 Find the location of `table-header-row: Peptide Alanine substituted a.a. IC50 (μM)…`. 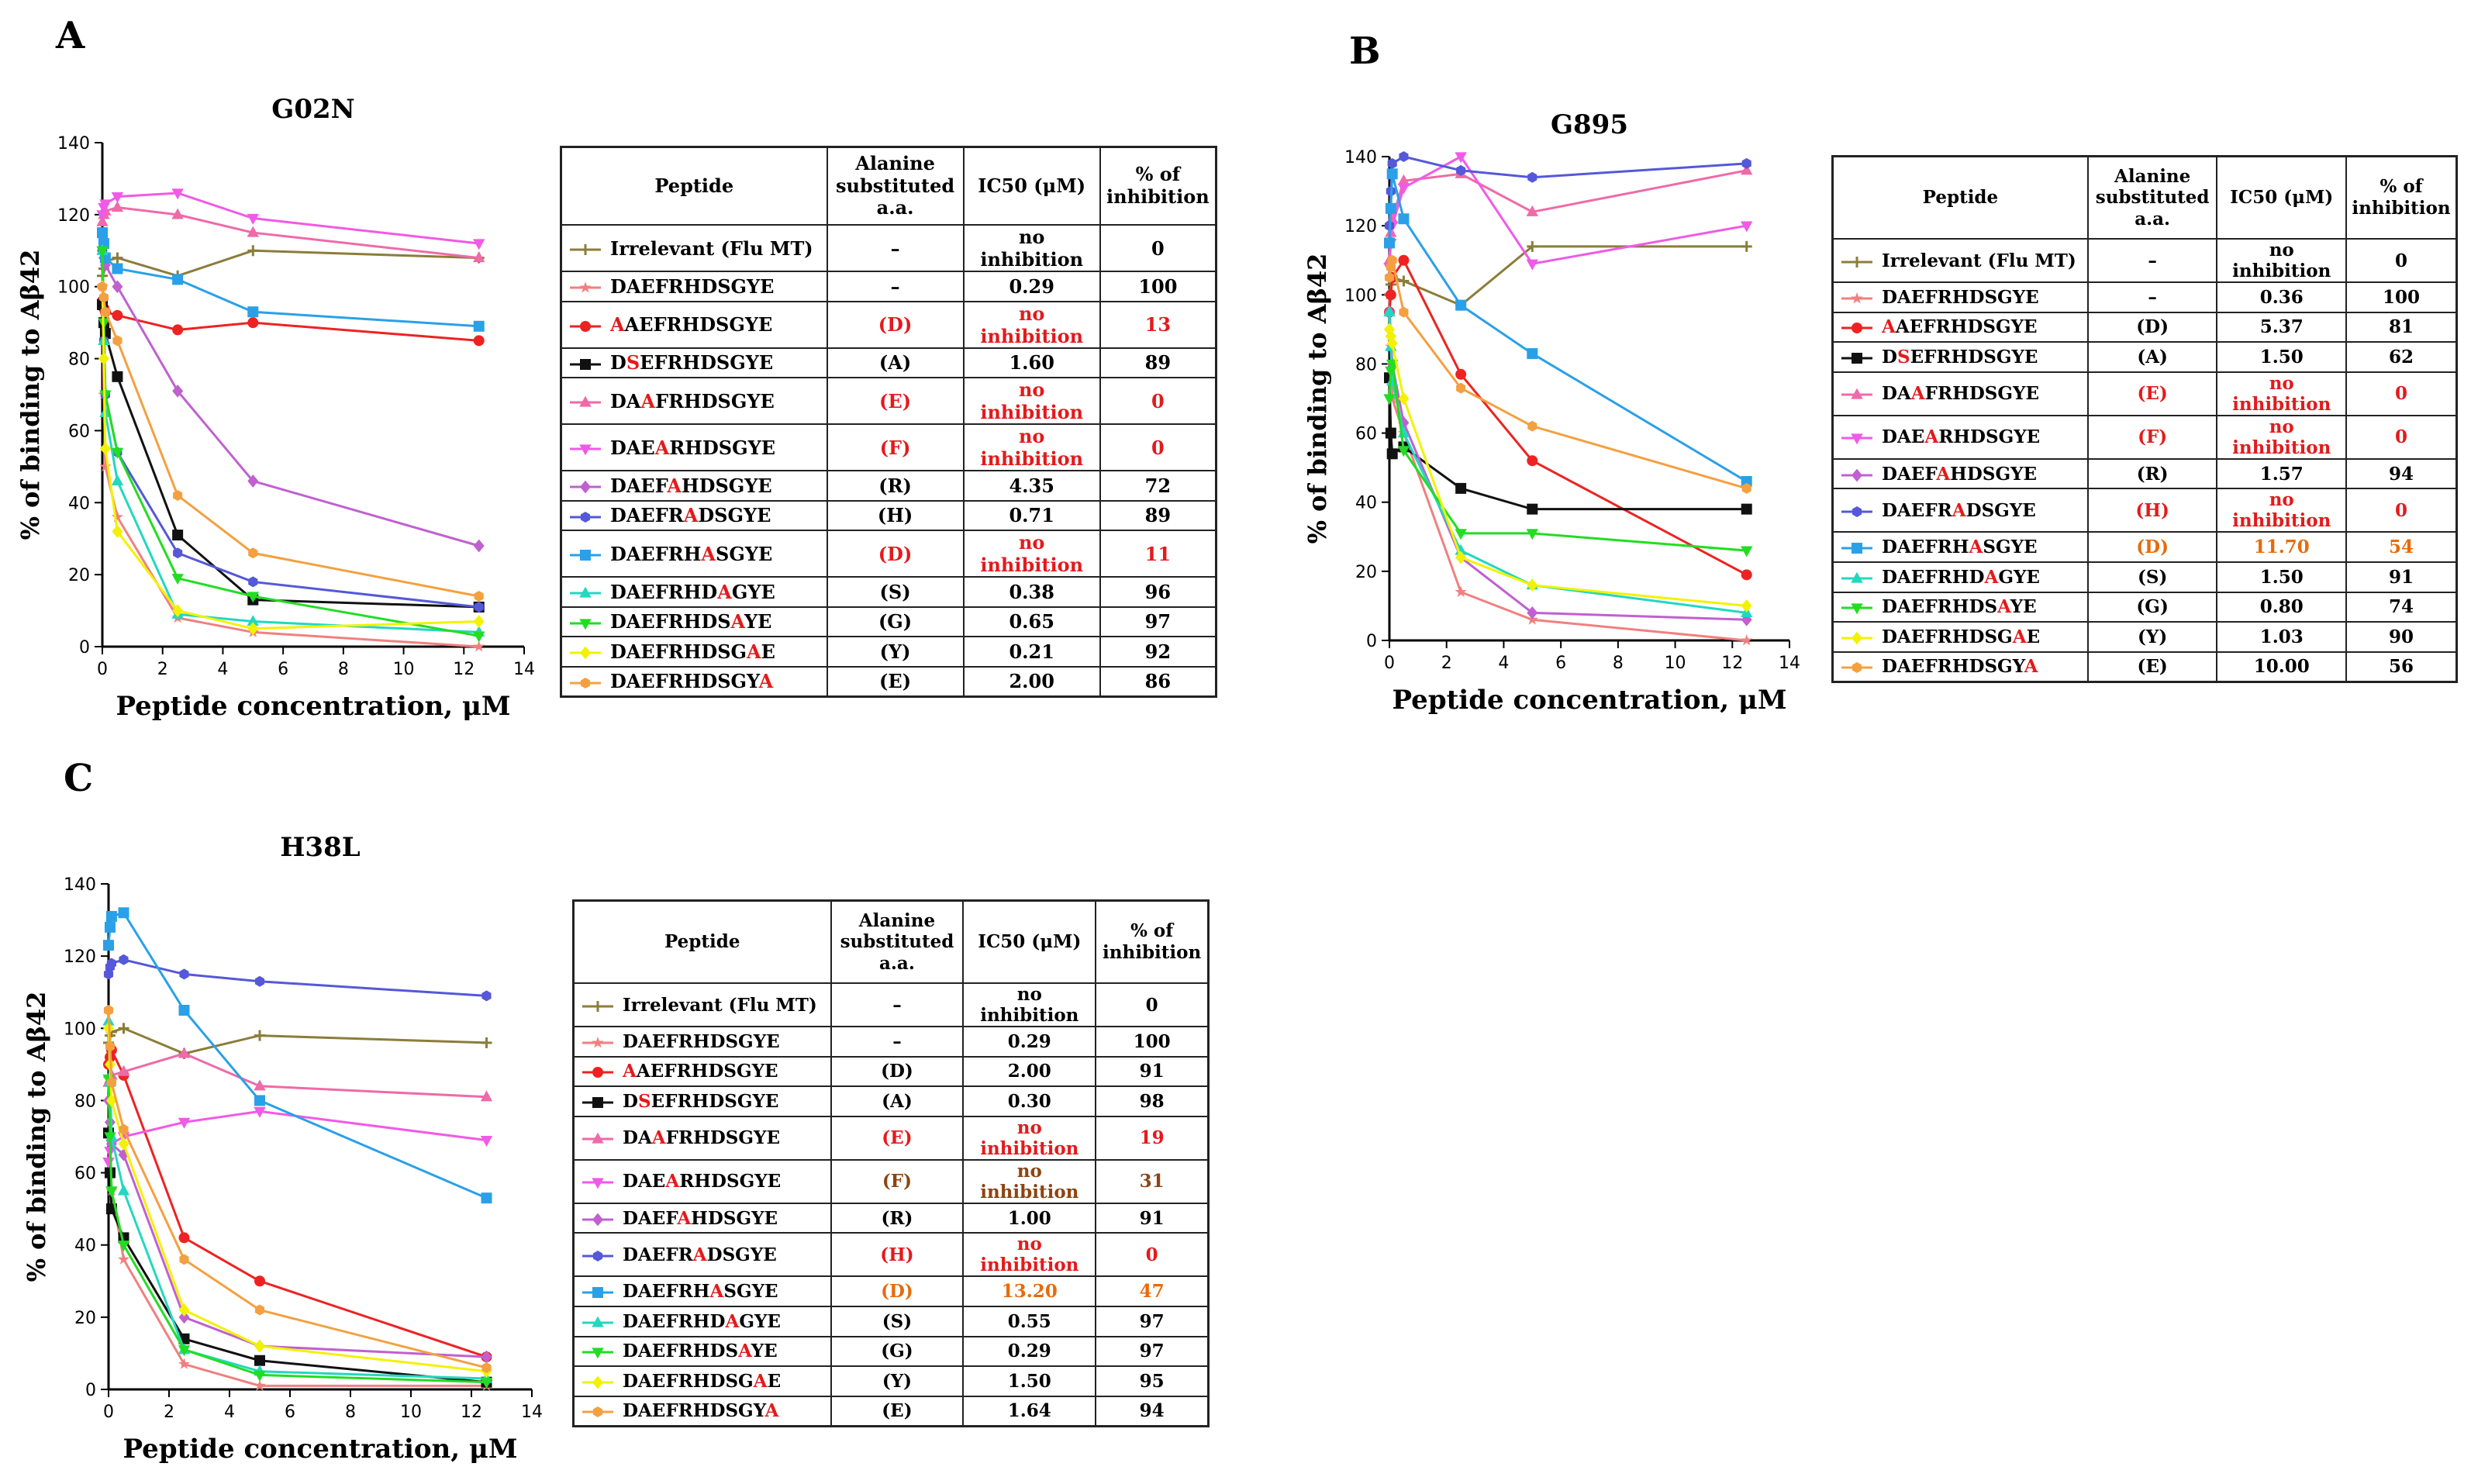

table-header-row: Peptide Alanine substituted a.a. IC50 (μM)… is located at coordinates (891, 942).